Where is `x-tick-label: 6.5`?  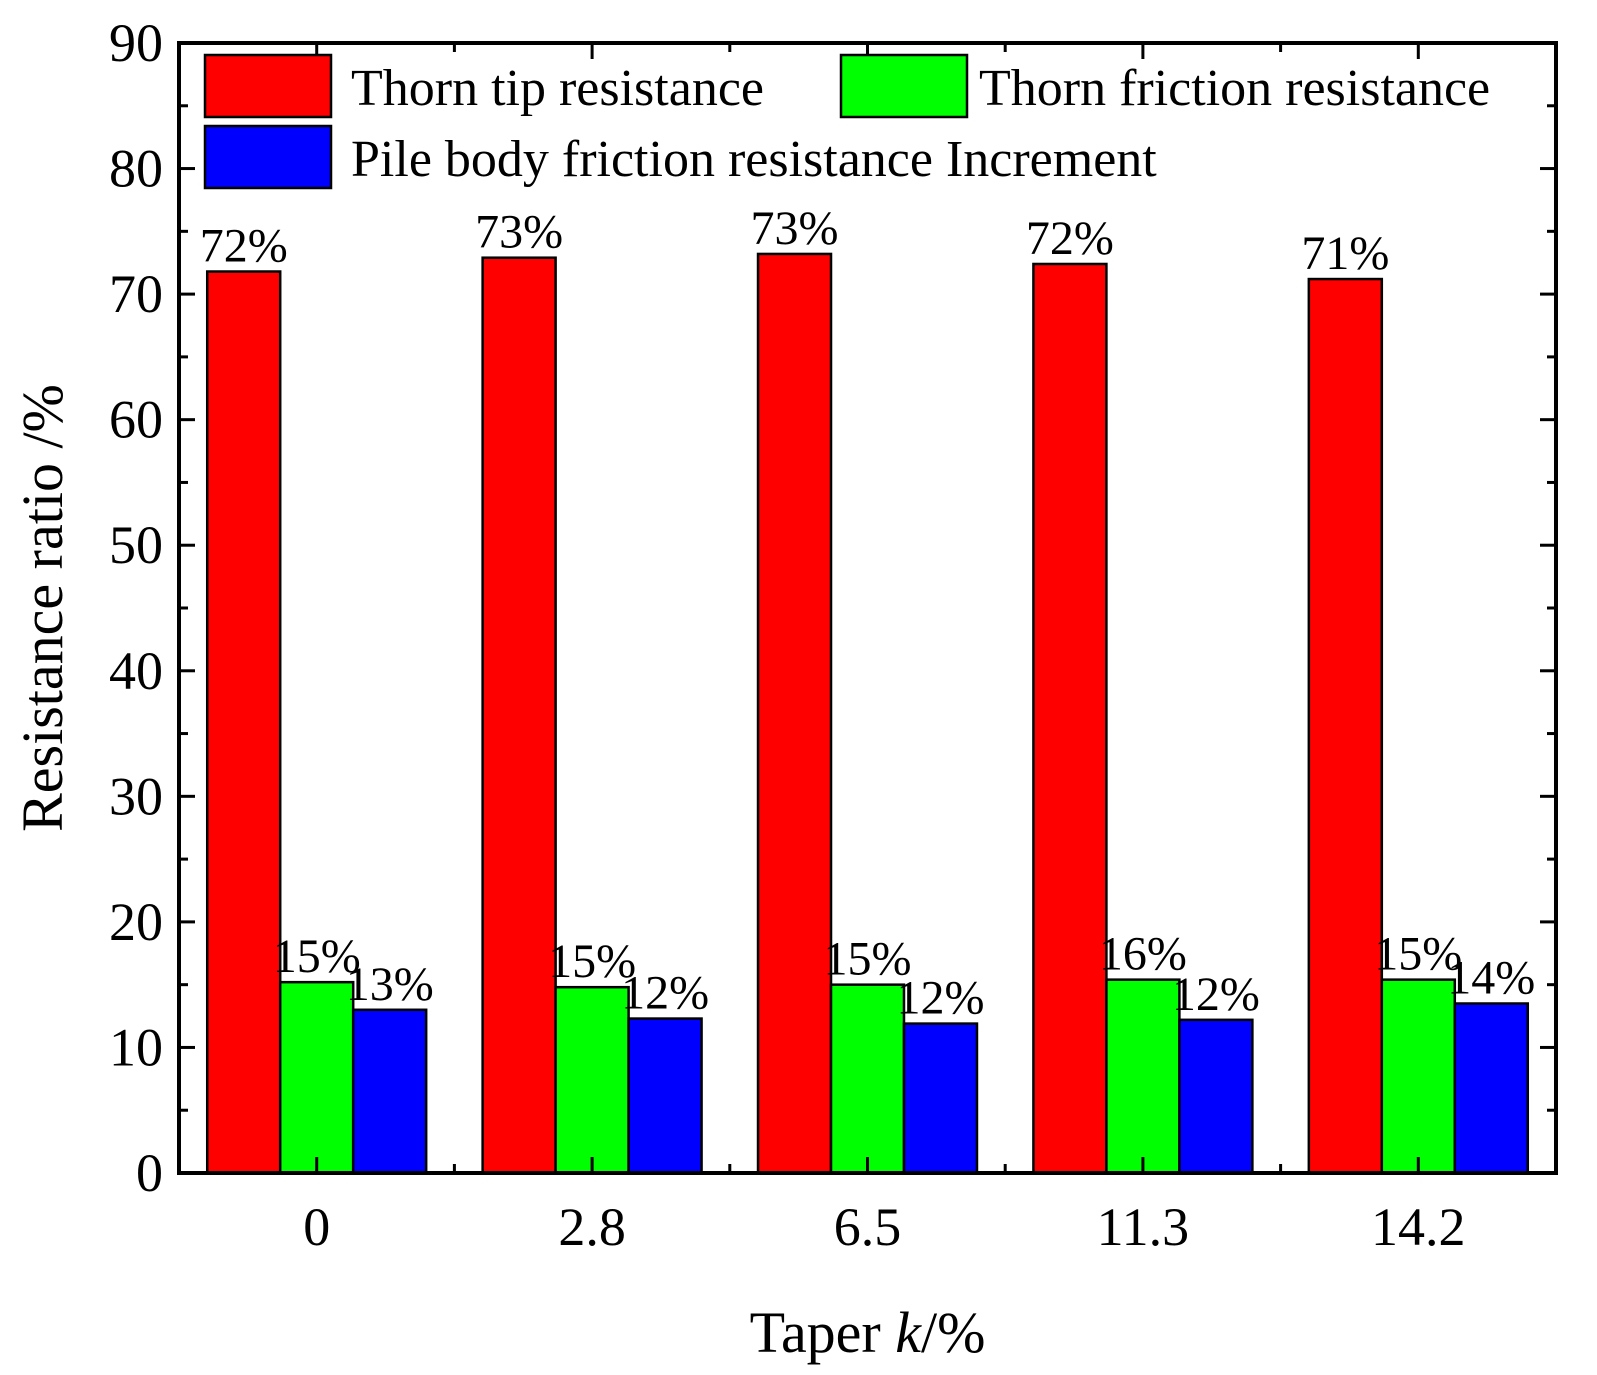 x-tick-label: 6.5 is located at coordinates (868, 1227).